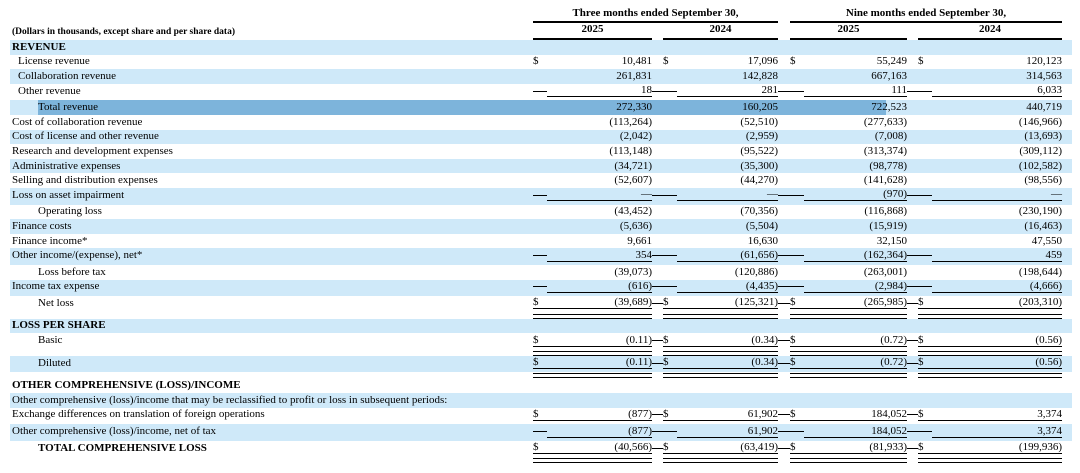  Describe the element at coordinates (68, 107) in the screenshot. I see `row-label: Total revenue` at that location.